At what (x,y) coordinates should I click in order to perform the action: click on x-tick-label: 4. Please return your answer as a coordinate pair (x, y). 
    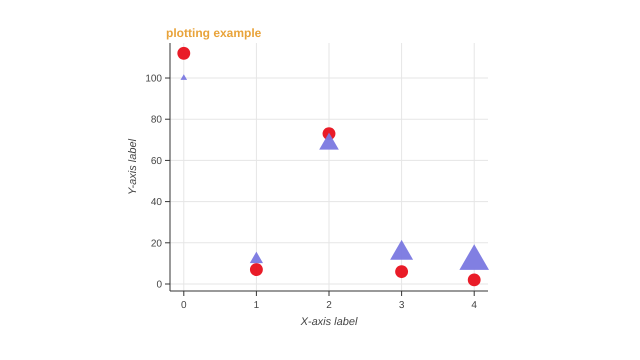
    Looking at the image, I should click on (474, 305).